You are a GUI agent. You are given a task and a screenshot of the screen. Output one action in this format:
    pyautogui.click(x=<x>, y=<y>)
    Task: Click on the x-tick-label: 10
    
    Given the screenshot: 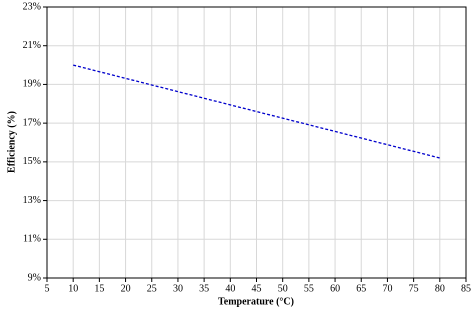 What is the action you would take?
    pyautogui.click(x=73, y=288)
    